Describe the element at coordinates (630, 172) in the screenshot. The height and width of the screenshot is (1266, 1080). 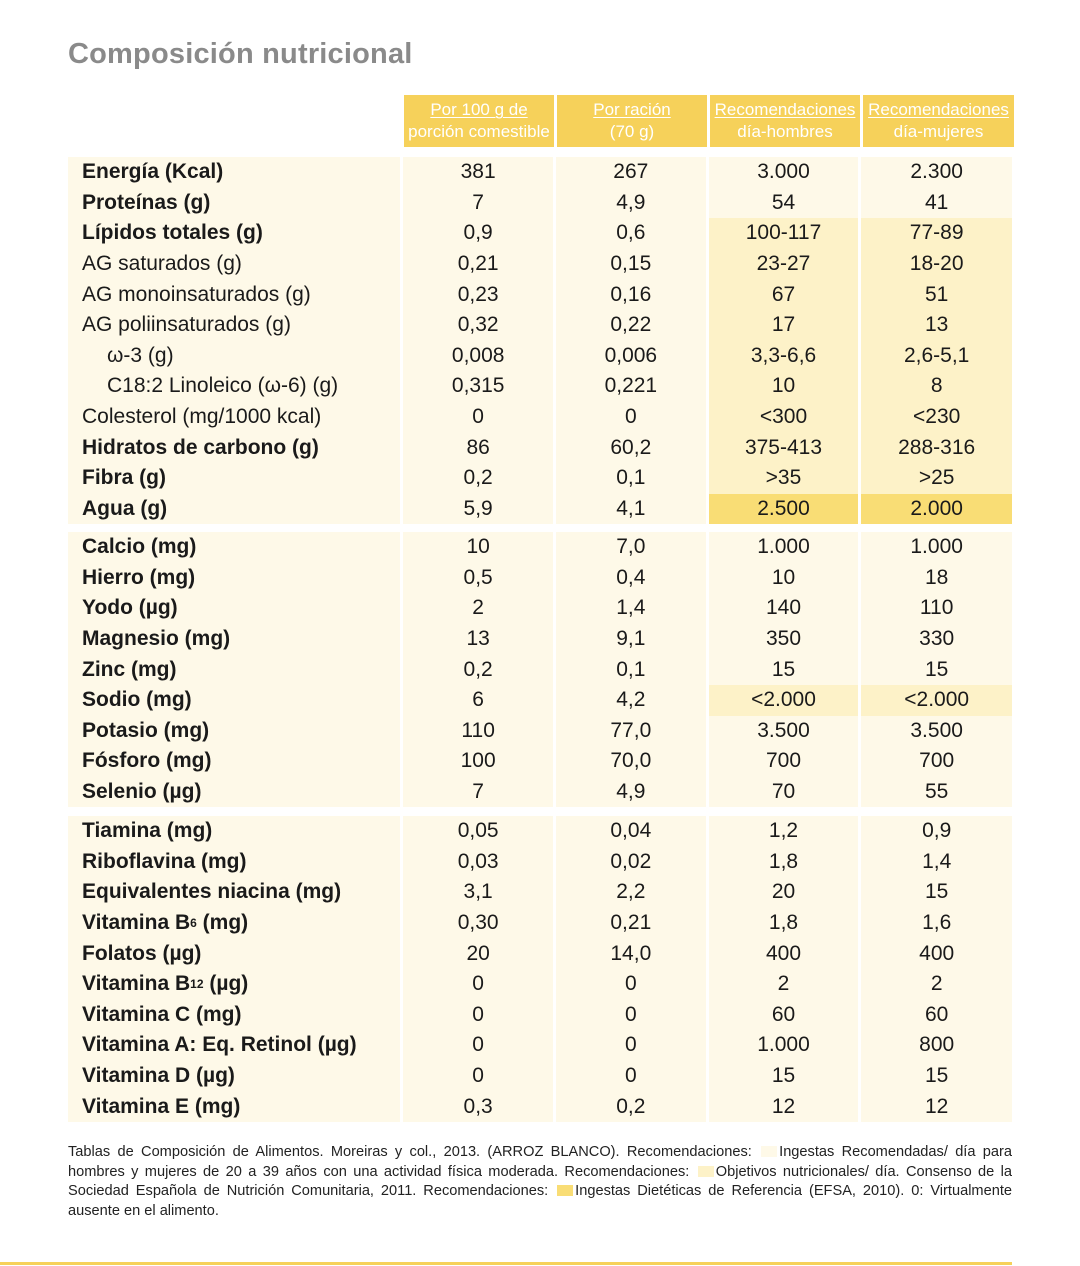
I see `value-per-serving: 267` at that location.